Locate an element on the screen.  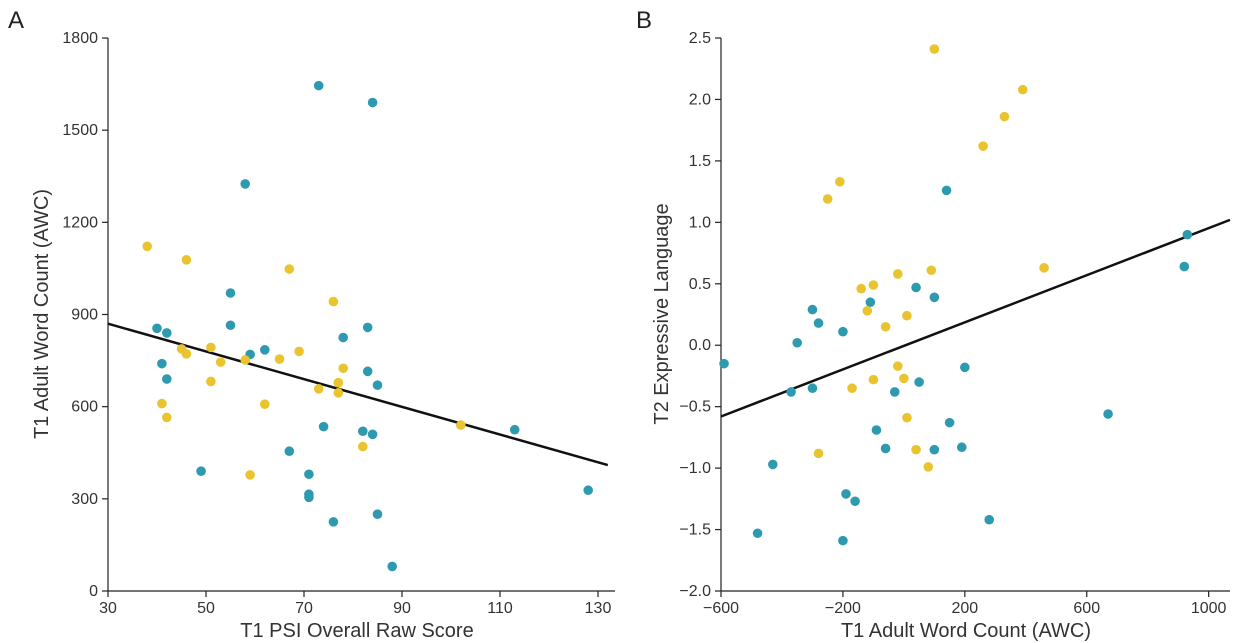
y-tick-label: −2.0 is located at coordinates (695, 591).